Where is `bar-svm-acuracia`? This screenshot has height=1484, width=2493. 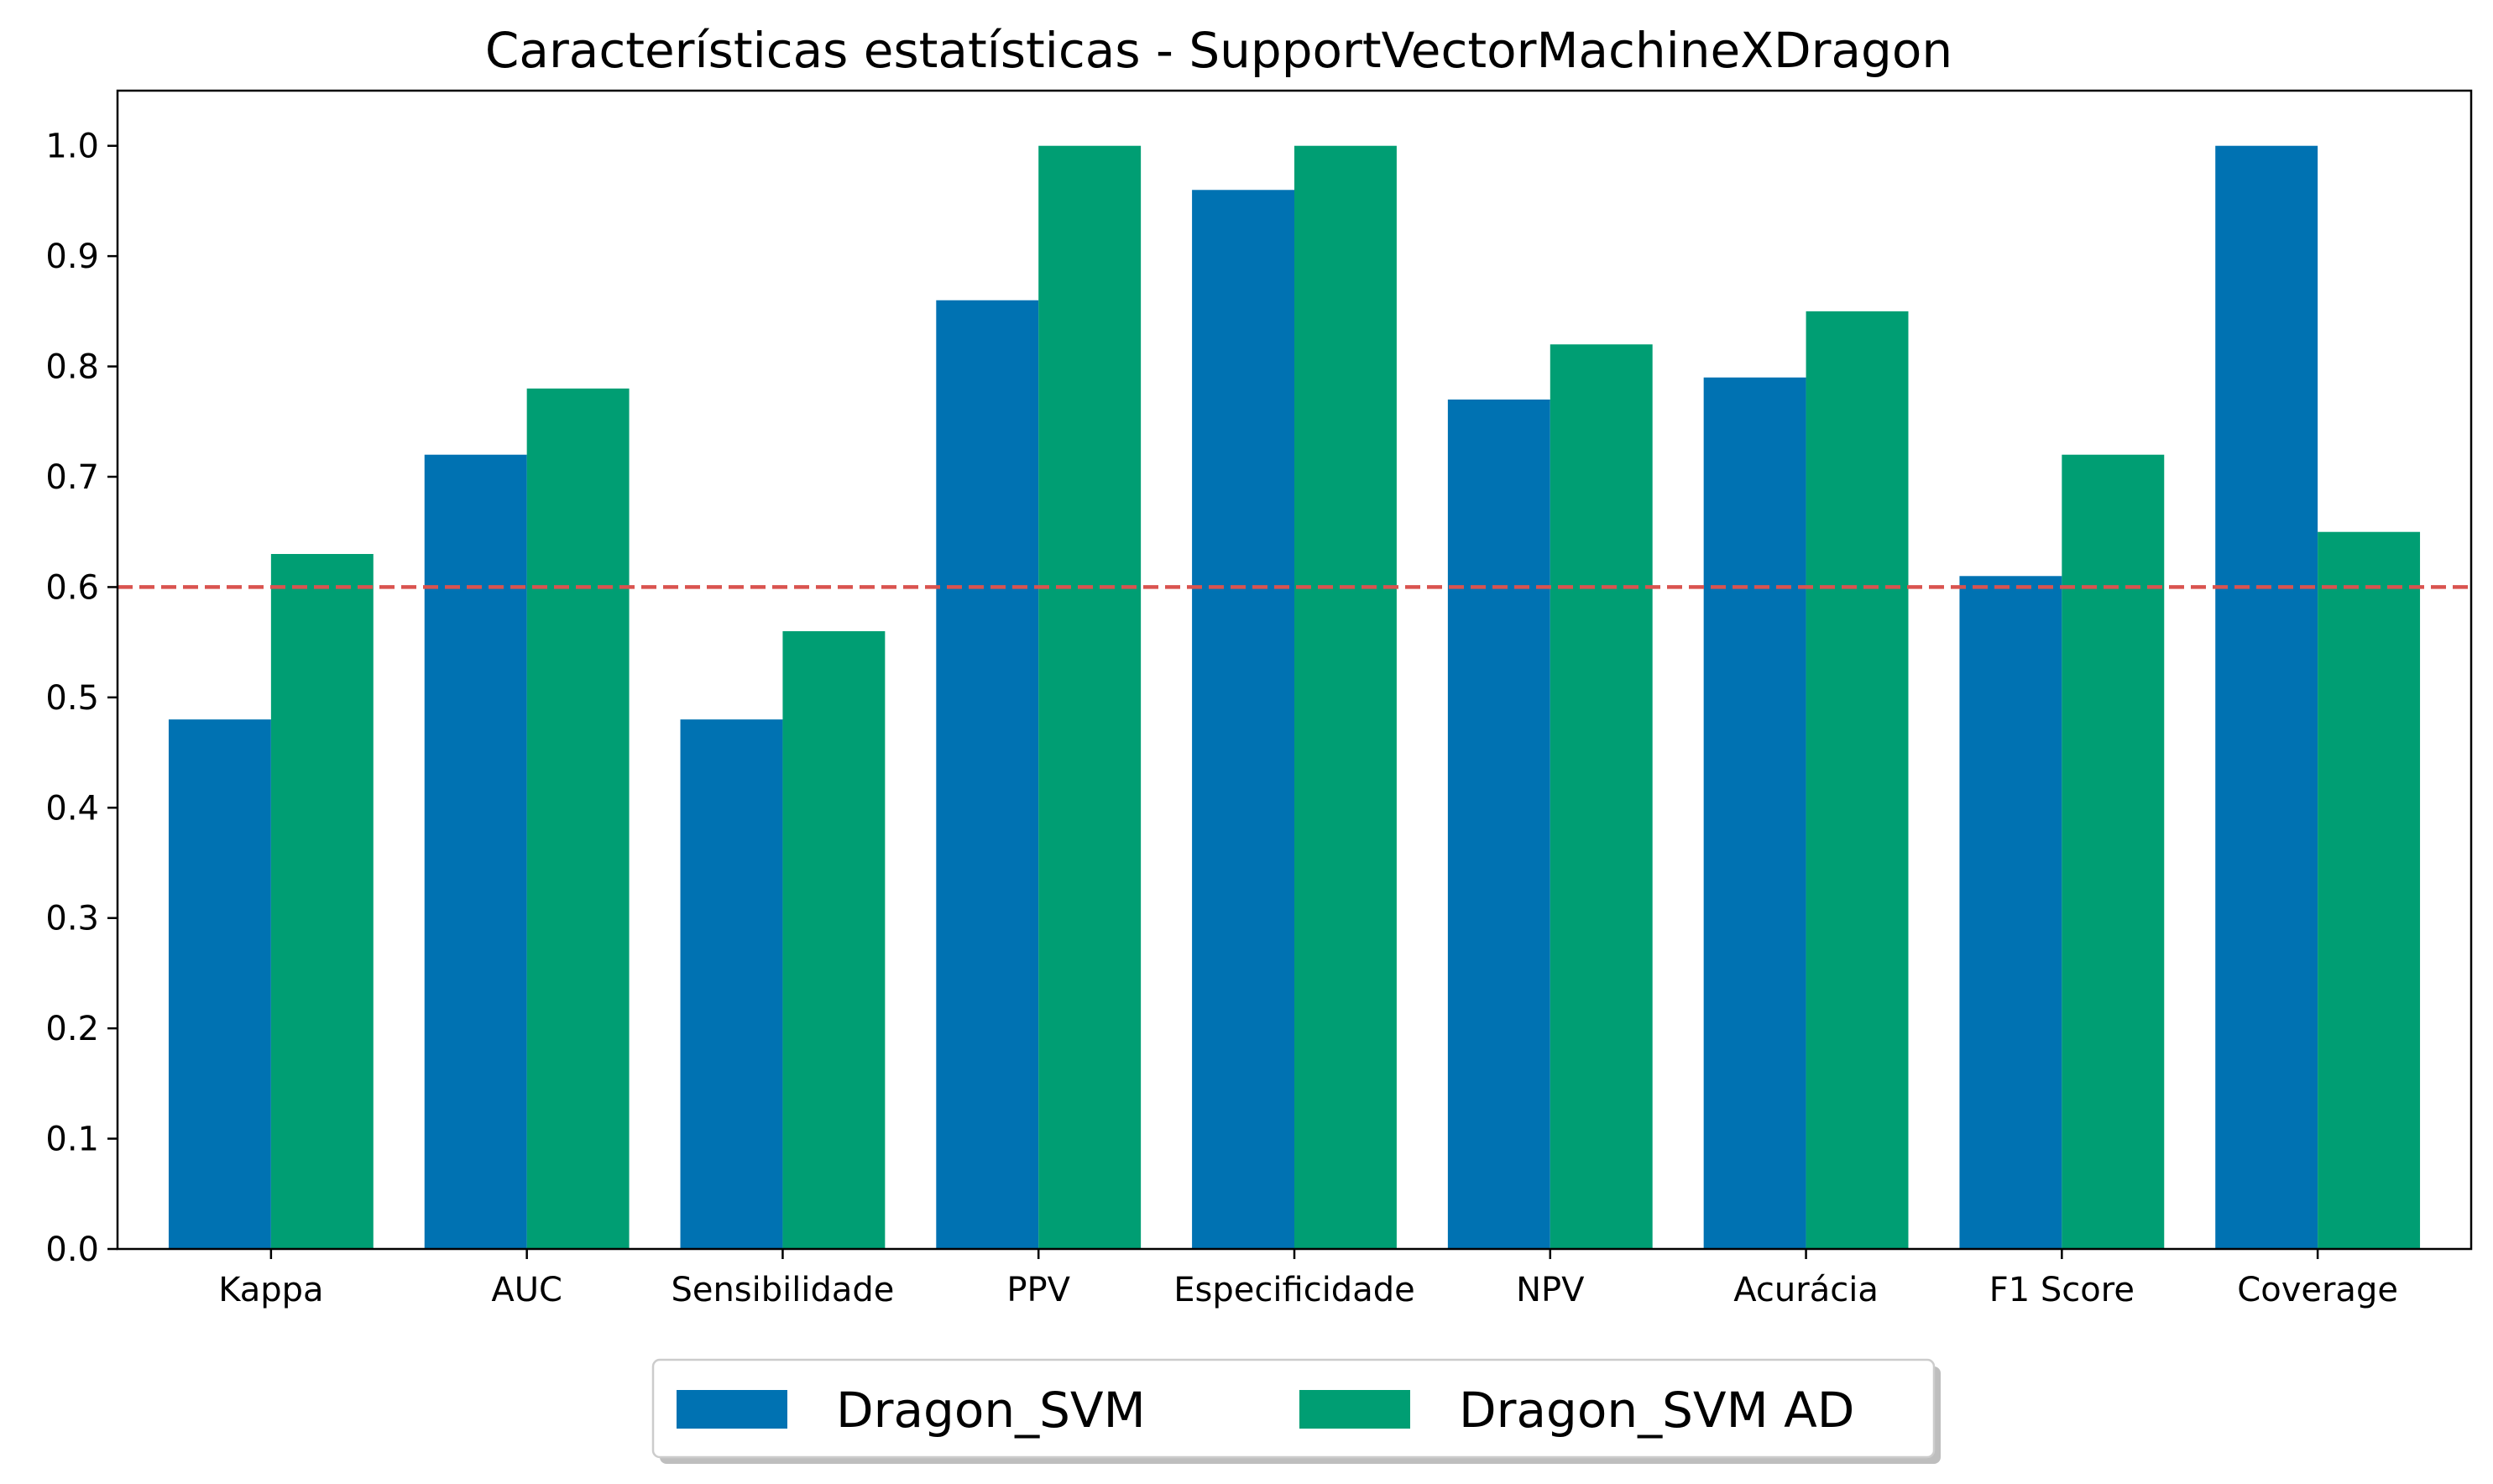
bar-svm-acuracia is located at coordinates (1754, 813).